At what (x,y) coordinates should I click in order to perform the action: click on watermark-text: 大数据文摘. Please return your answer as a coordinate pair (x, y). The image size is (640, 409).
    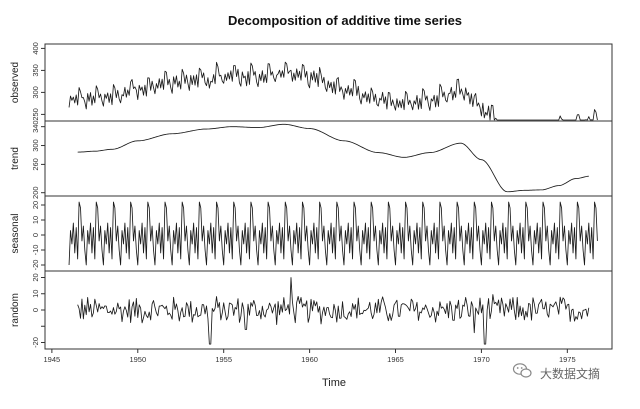
    Looking at the image, I should click on (570, 373).